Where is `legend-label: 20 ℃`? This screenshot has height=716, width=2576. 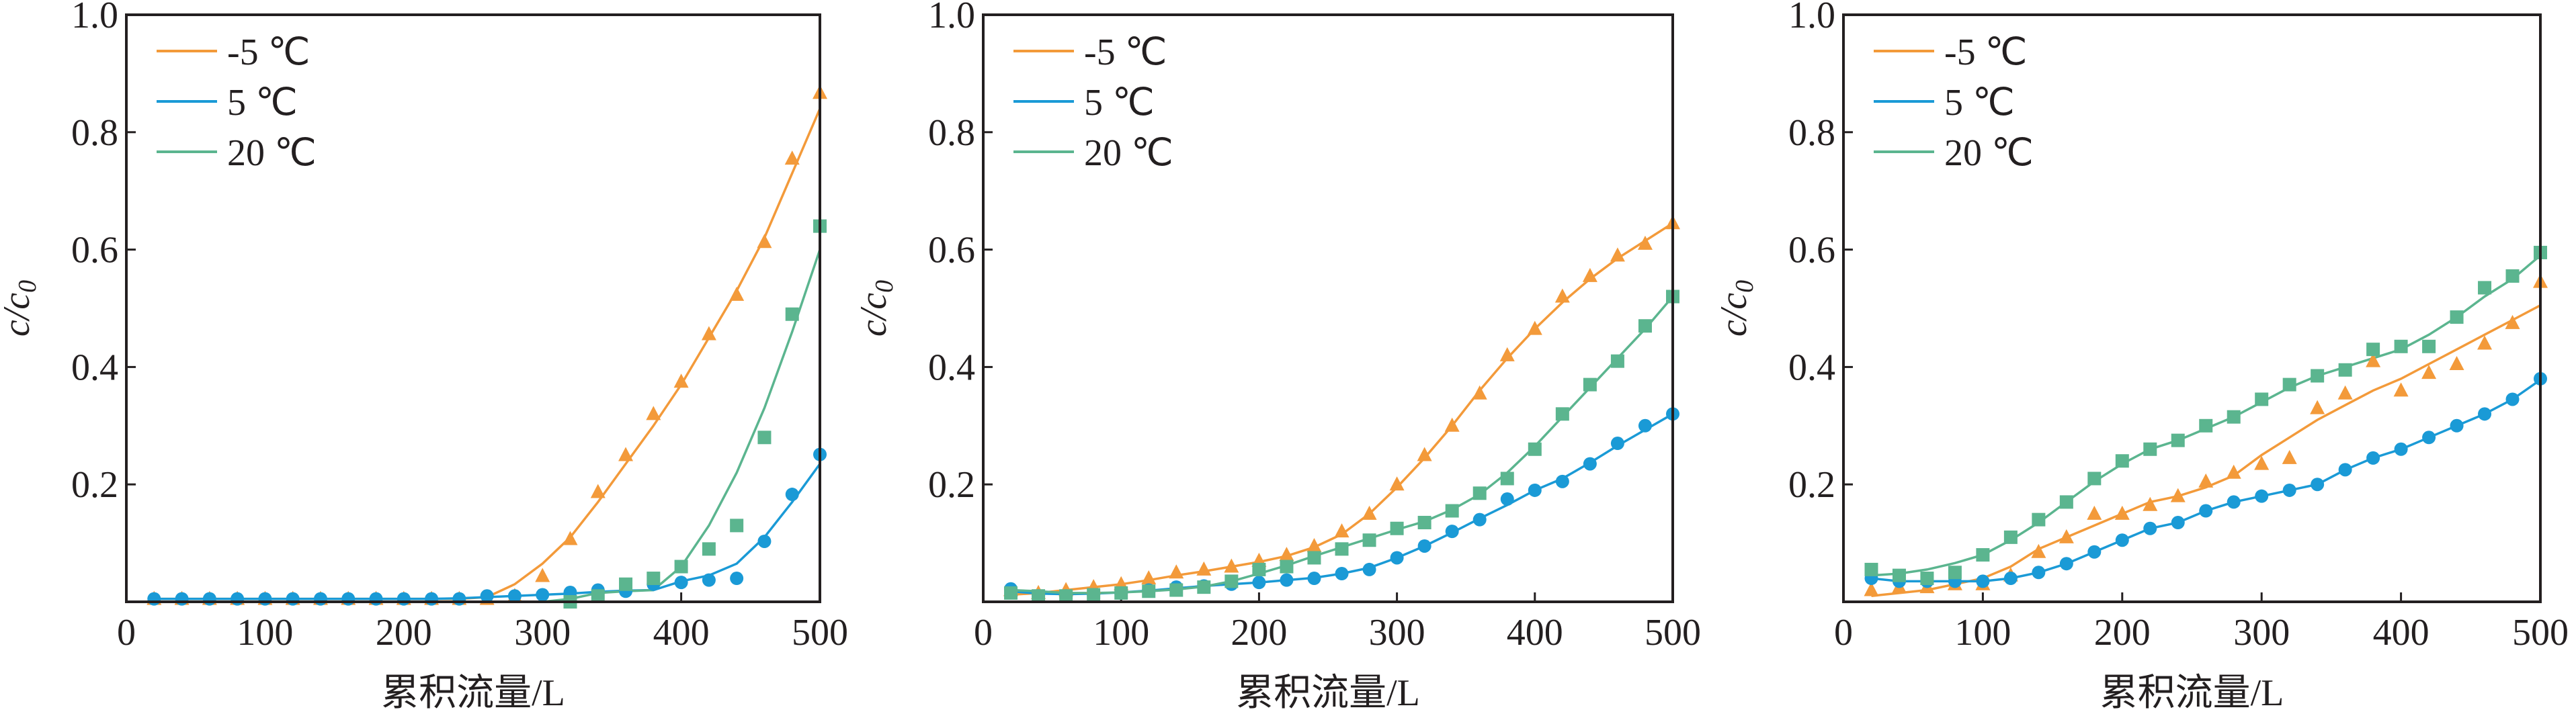 legend-label: 20 ℃ is located at coordinates (1989, 153).